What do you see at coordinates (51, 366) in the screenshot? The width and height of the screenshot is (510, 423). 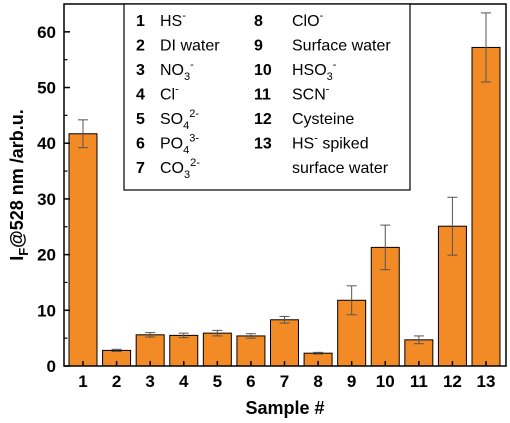 I see `y-tick-label: 0` at bounding box center [51, 366].